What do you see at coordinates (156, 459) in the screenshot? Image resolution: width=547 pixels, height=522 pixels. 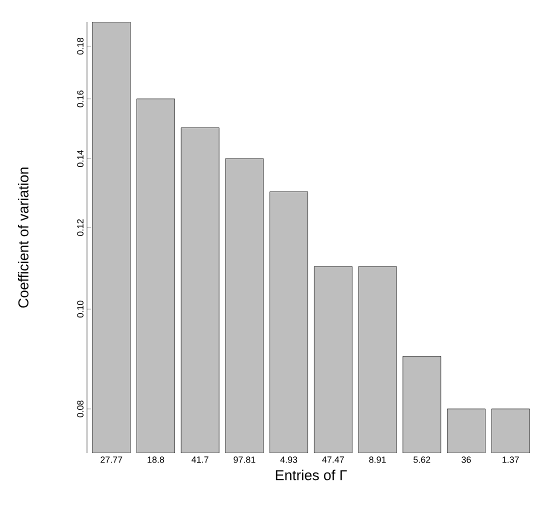 I see `x-tick-label: 18.8` at bounding box center [156, 459].